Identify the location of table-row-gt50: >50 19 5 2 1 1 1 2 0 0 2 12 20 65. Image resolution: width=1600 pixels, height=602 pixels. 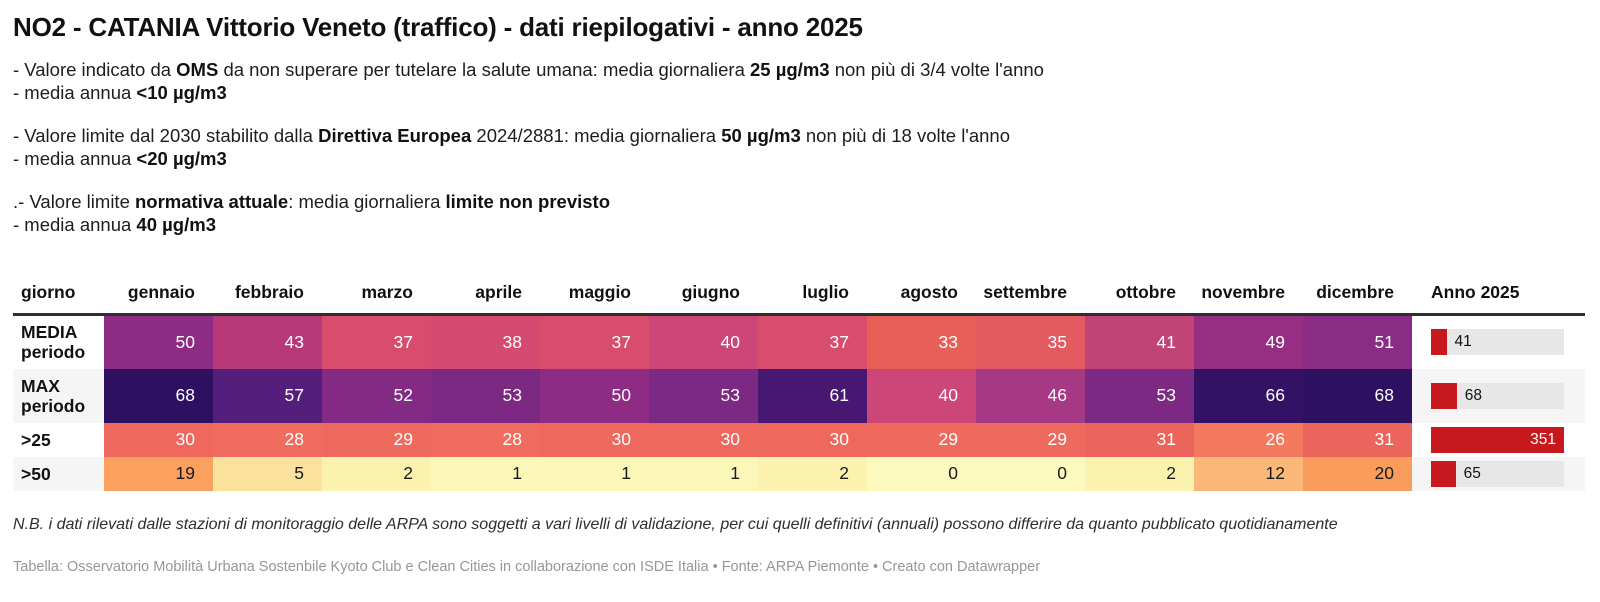
(799, 473).